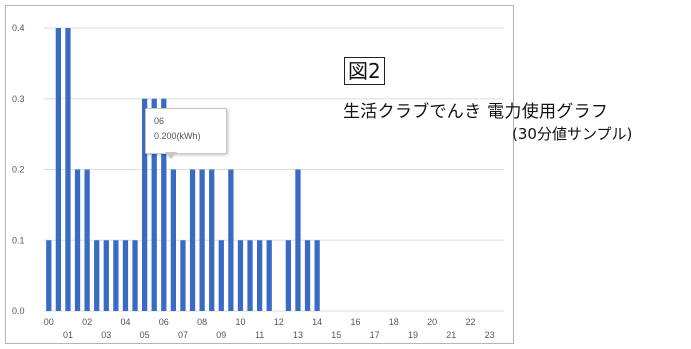 This screenshot has width=691, height=349. Describe the element at coordinates (279, 322) in the screenshot. I see `x-tick-label: 12` at that location.